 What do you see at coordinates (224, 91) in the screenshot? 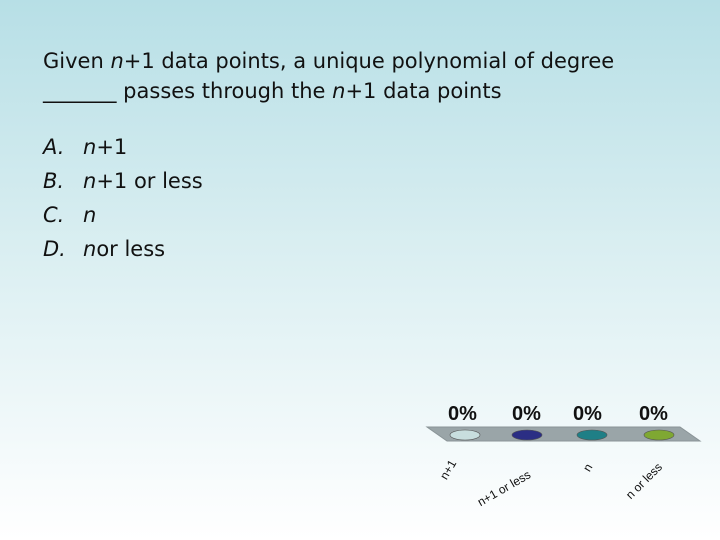
I see `question-text-part: passes through the` at bounding box center [224, 91].